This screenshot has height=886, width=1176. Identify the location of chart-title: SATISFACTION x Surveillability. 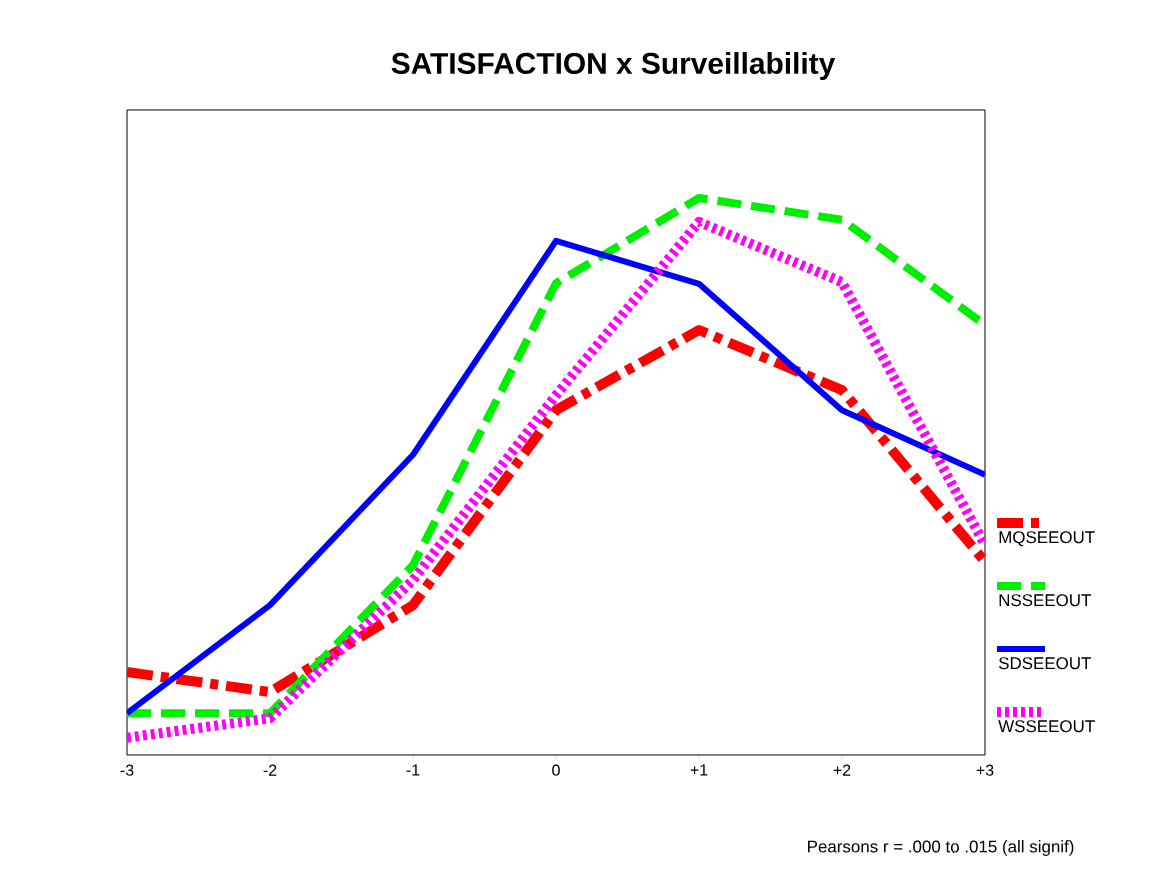
(613, 66).